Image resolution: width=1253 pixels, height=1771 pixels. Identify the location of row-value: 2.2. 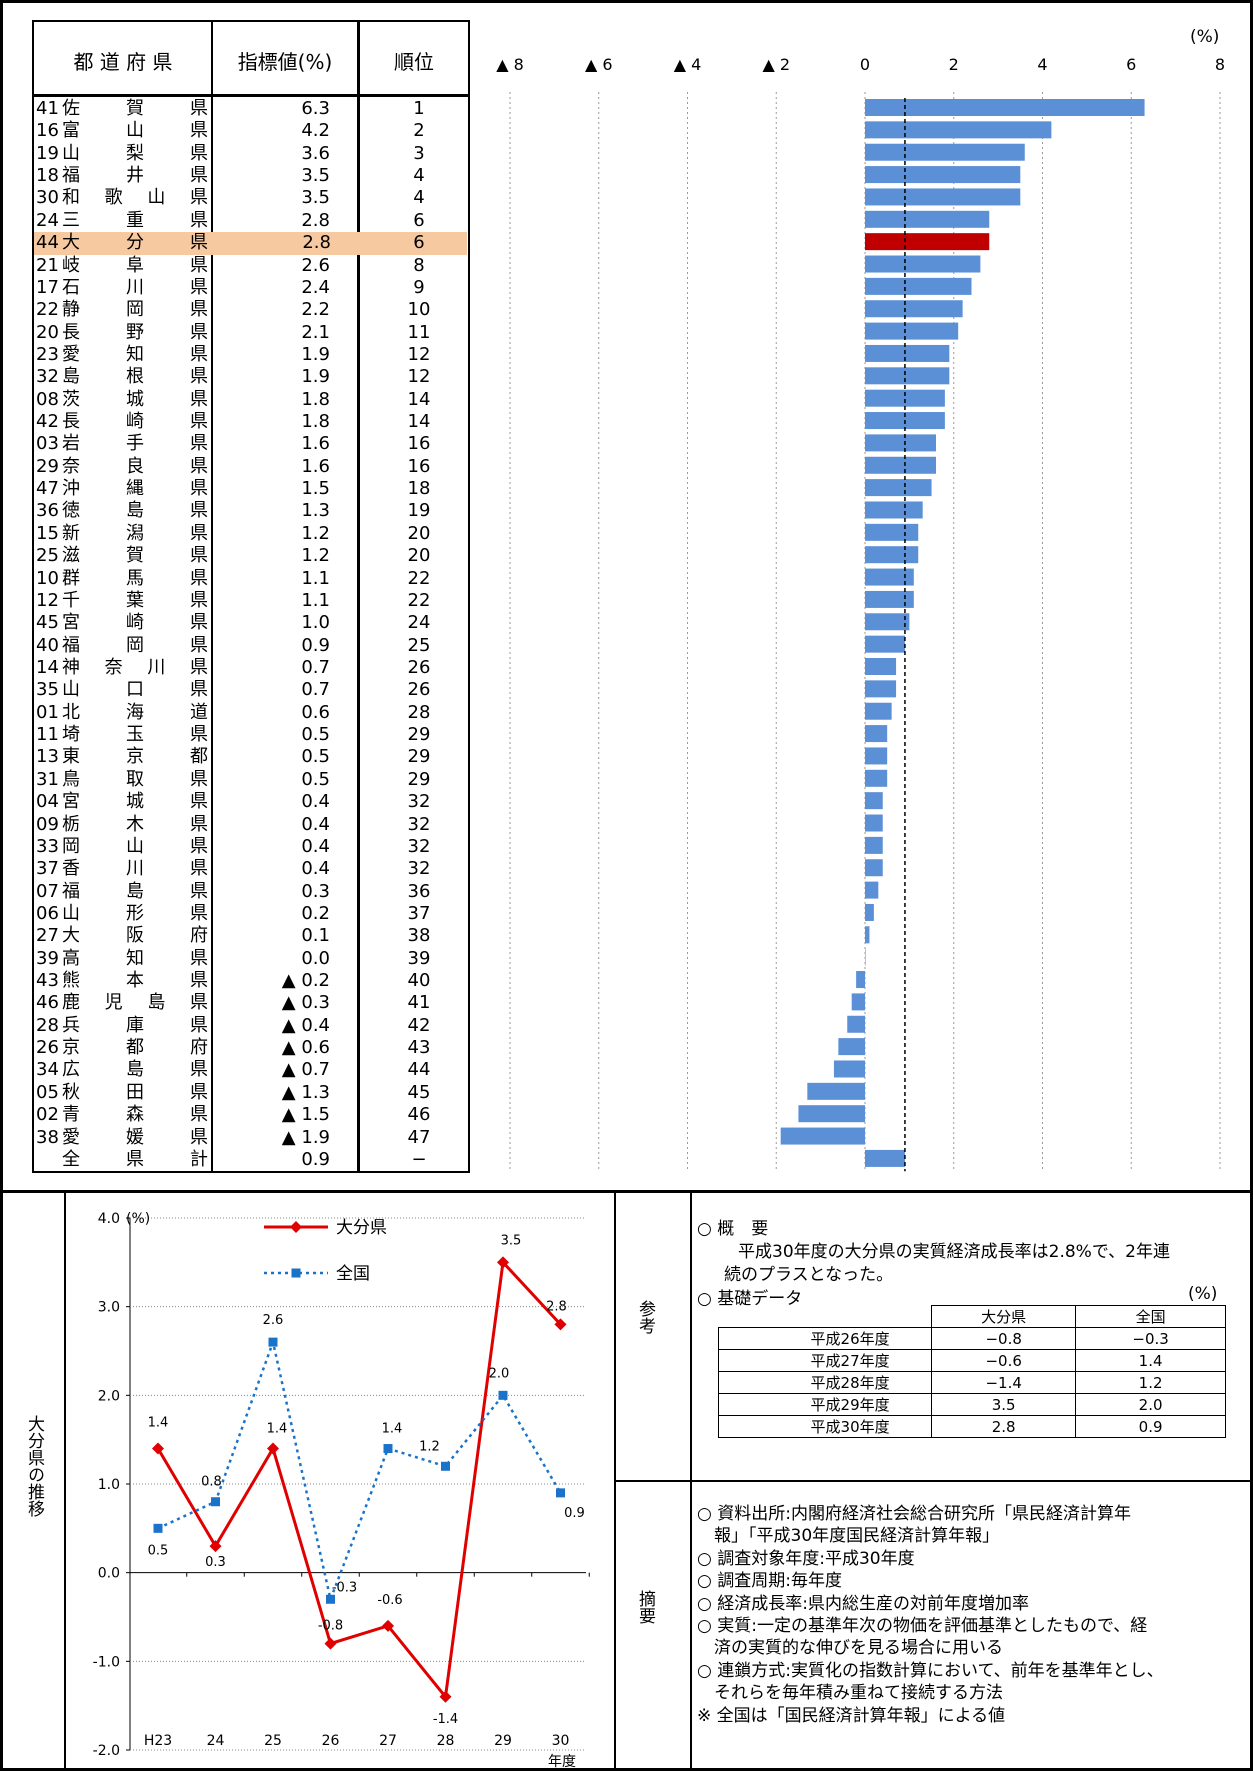
(315, 310).